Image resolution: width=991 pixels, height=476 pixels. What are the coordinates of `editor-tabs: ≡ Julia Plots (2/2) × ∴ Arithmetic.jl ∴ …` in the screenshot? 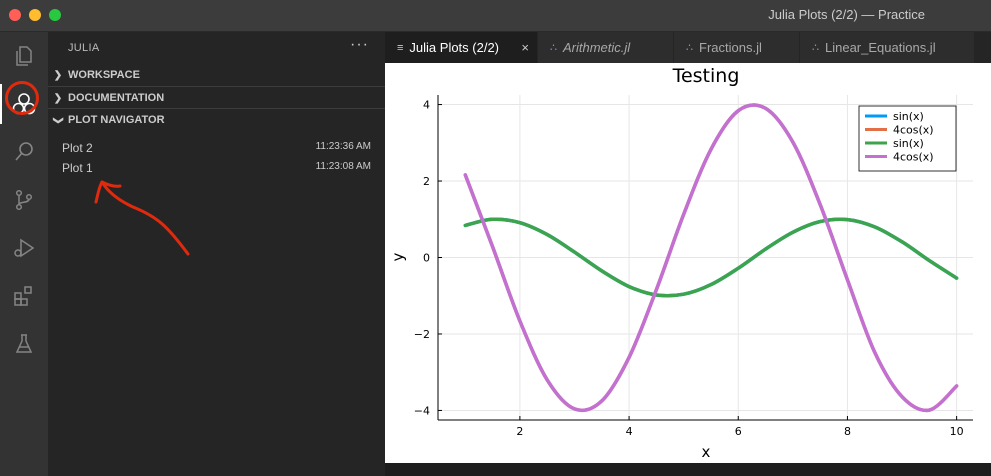 It's located at (688, 47).